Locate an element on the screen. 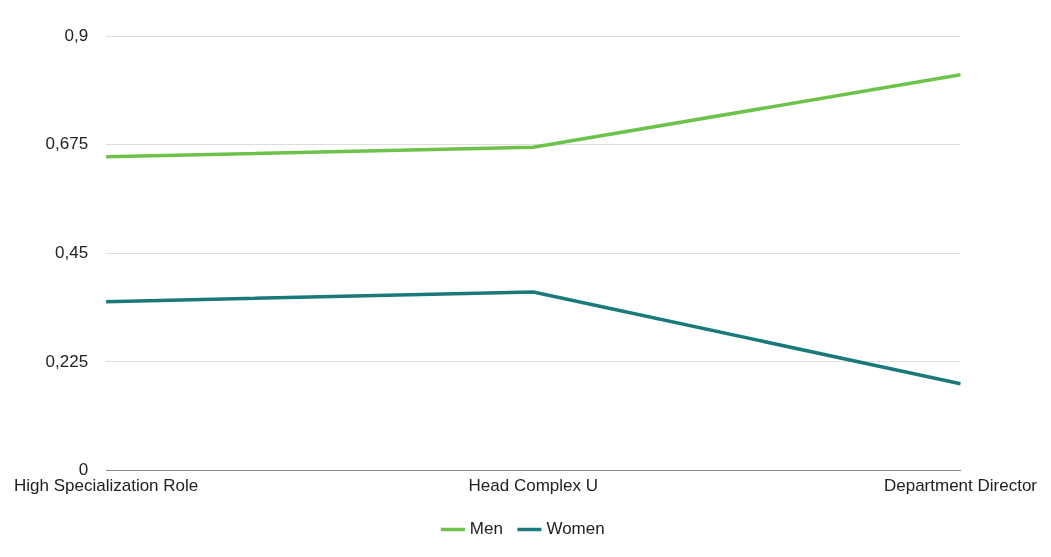  legend-label: Women is located at coordinates (575, 529).